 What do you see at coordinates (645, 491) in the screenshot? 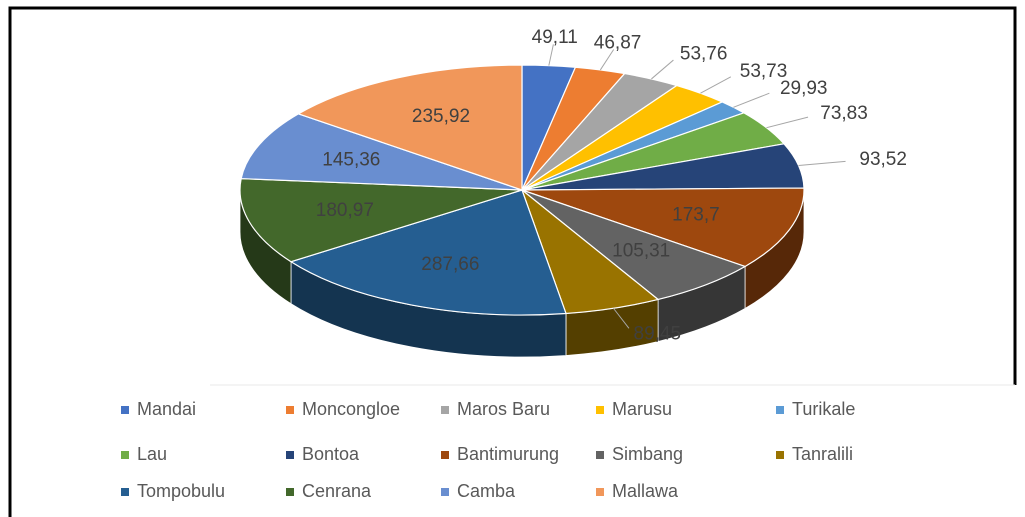
I see `legend-label: Mallawa` at bounding box center [645, 491].